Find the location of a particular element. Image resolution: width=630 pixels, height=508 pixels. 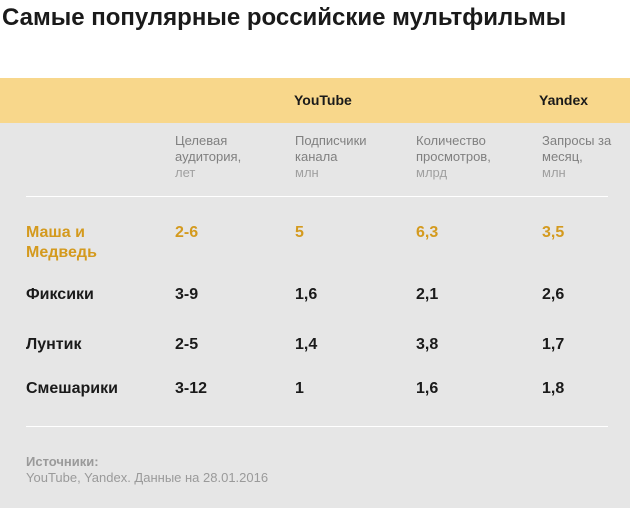

header-divider is located at coordinates (317, 196).